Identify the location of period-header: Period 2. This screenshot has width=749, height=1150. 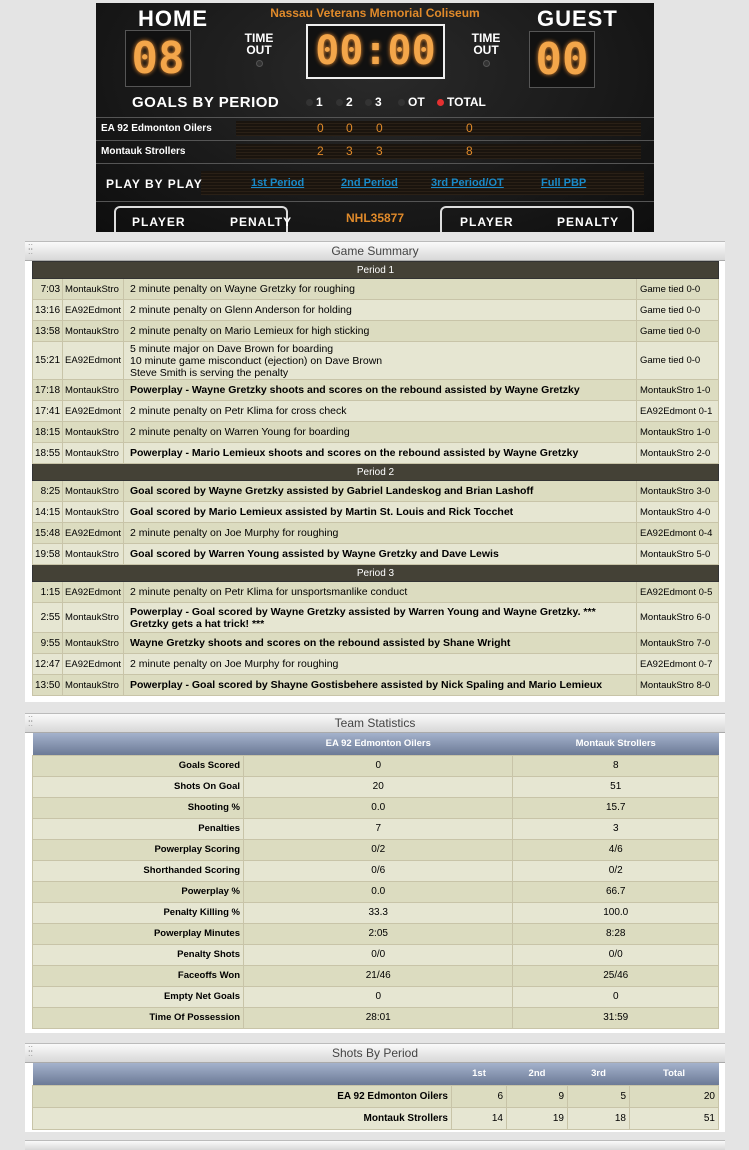
(375, 472).